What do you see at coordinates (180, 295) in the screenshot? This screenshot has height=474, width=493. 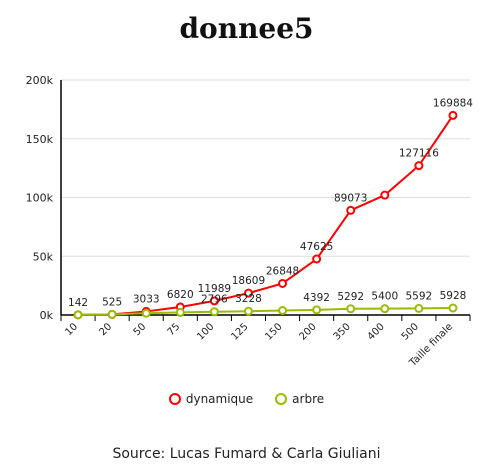 I see `data-label-dynamique: 6820` at bounding box center [180, 295].